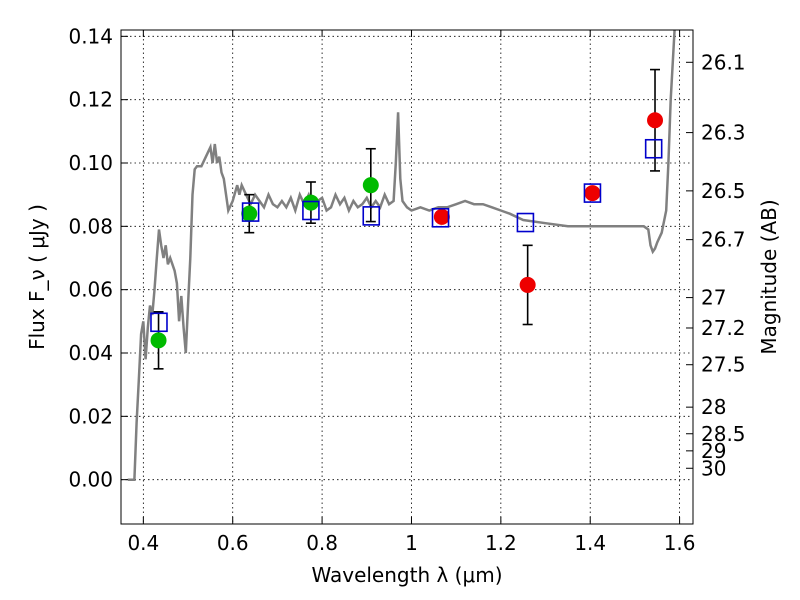 This screenshot has height=600, width=800. What do you see at coordinates (90, 353) in the screenshot?
I see `y-tick-label: 0.04` at bounding box center [90, 353].